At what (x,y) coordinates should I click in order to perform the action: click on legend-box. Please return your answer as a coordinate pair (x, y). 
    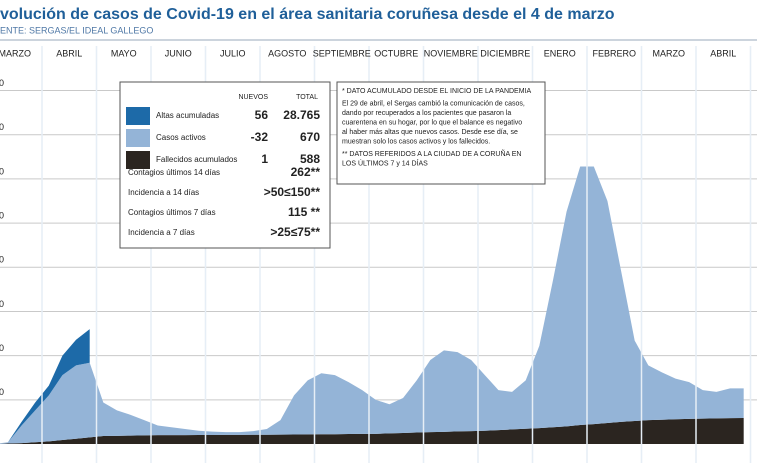
    Looking at the image, I should click on (225, 165).